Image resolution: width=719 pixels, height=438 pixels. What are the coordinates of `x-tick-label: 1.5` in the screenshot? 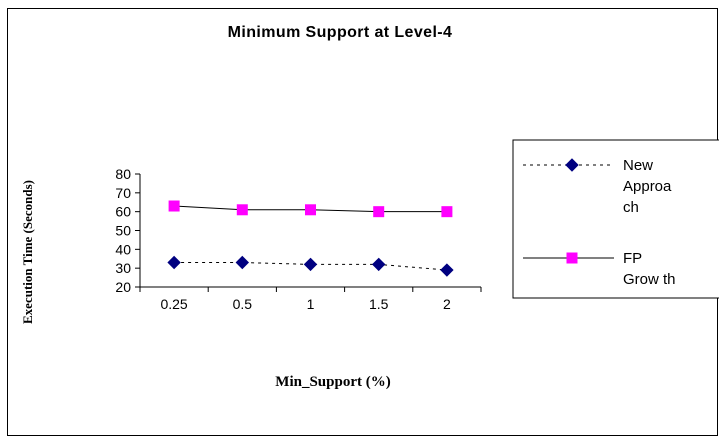 It's located at (379, 304).